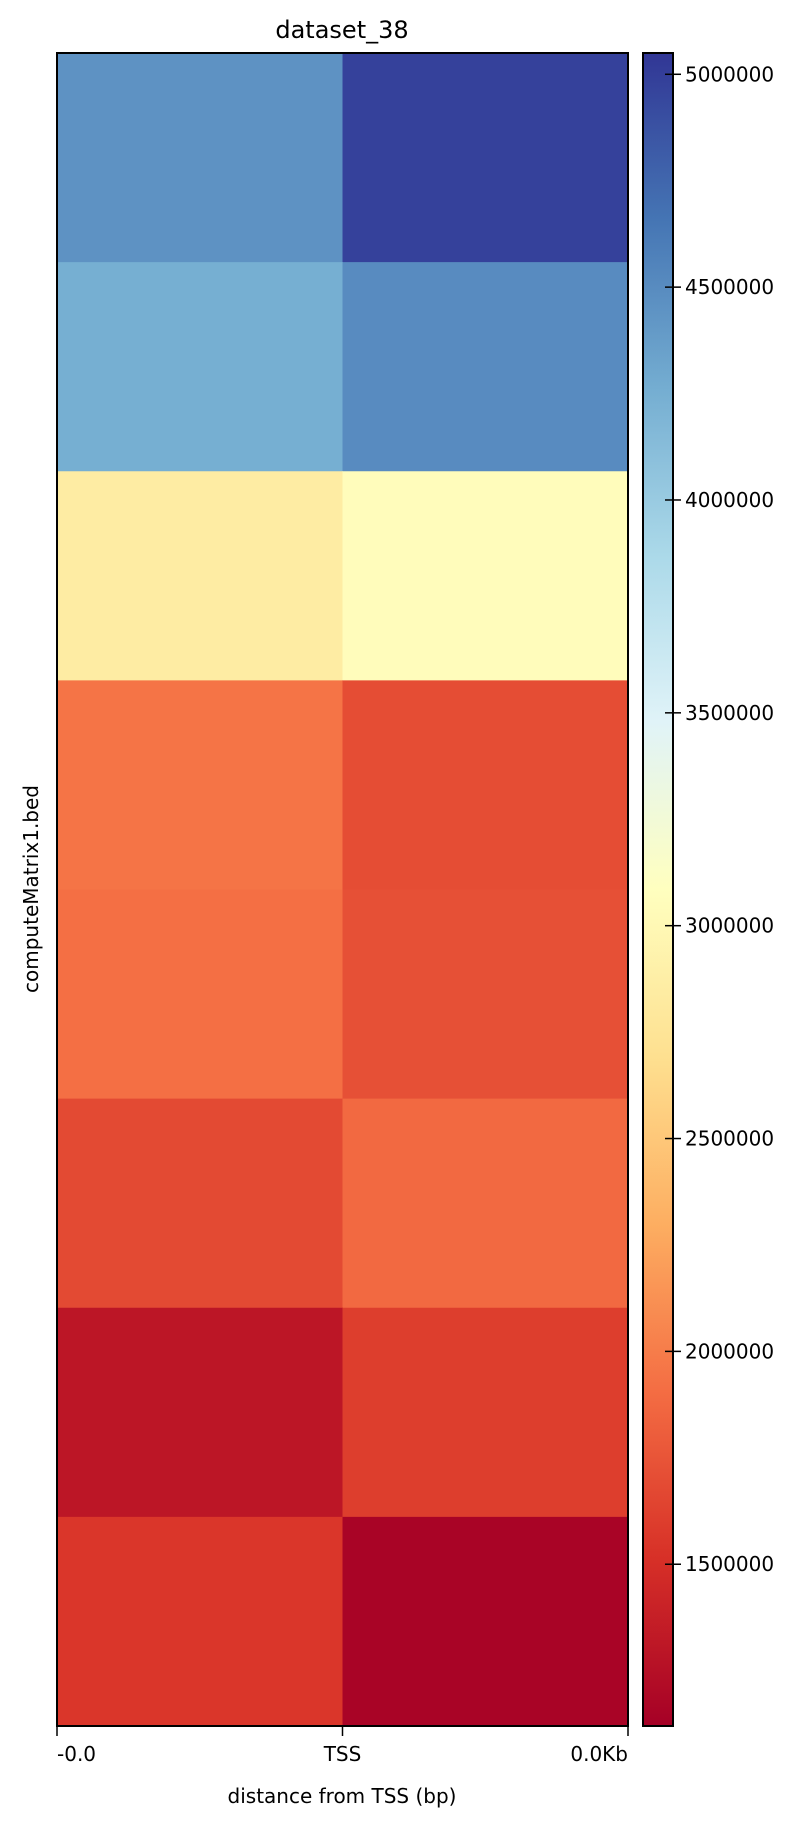 The image size is (802, 1829). What do you see at coordinates (729, 74) in the screenshot?
I see `colorbar-tick-label: 5000000` at bounding box center [729, 74].